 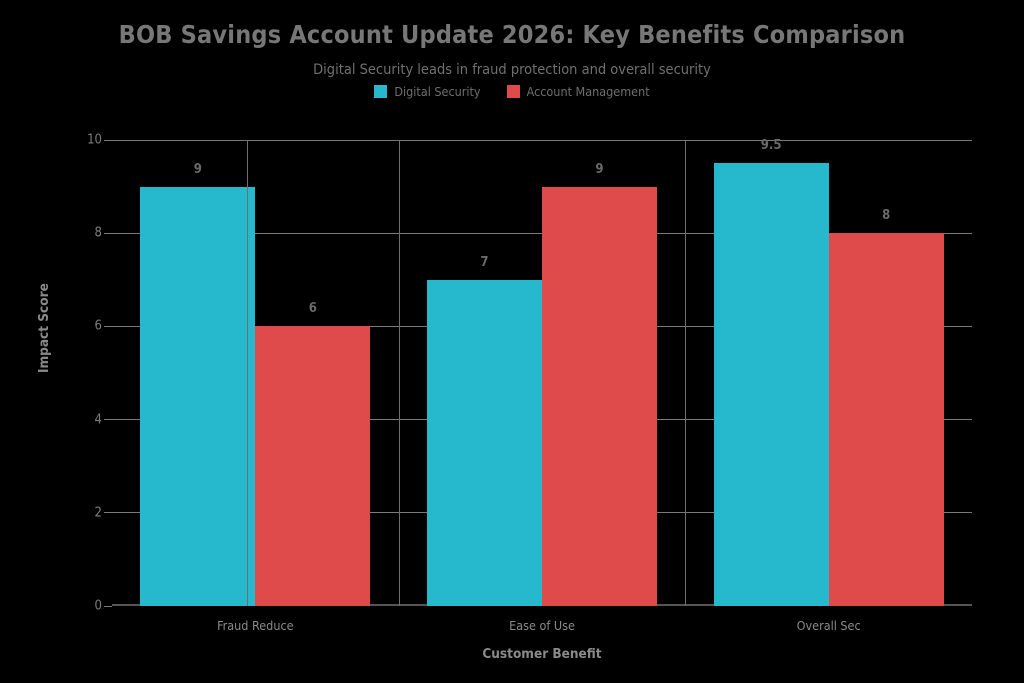 I want to click on bar-value-label: 6, so click(x=312, y=309).